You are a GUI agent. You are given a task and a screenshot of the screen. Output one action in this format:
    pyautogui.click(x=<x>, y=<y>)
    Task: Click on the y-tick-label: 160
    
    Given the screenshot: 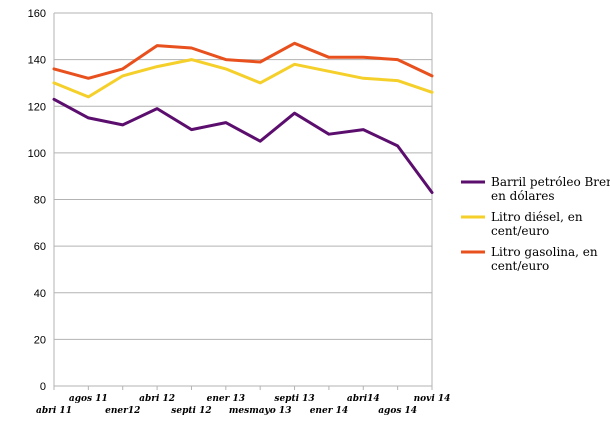 What is the action you would take?
    pyautogui.click(x=37, y=14)
    